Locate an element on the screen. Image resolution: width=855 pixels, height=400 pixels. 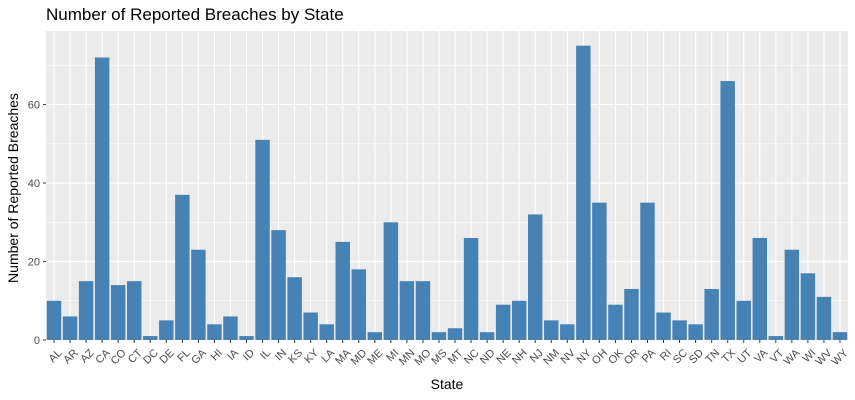
bar-va is located at coordinates (759, 288).